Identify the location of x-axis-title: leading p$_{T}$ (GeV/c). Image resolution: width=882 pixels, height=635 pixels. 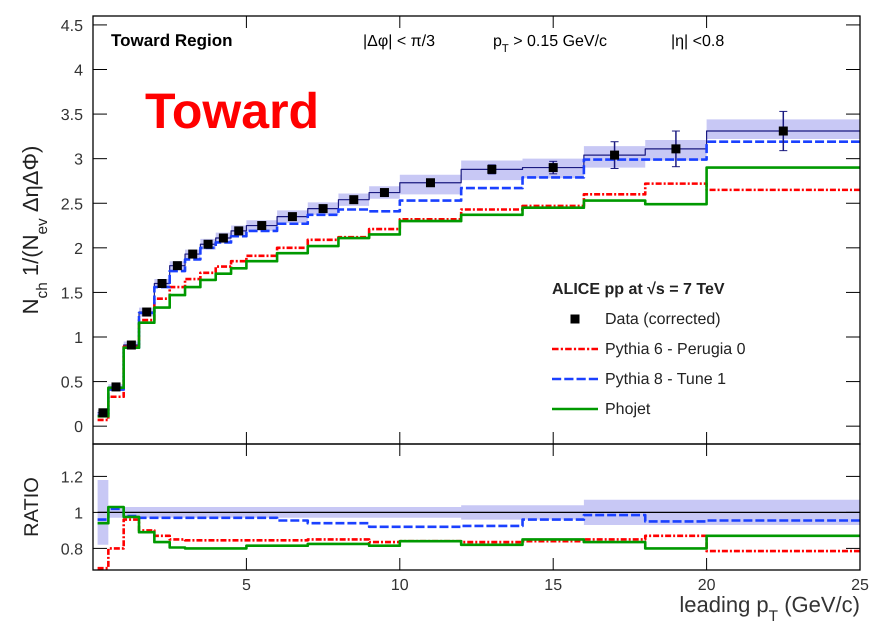
(769, 608).